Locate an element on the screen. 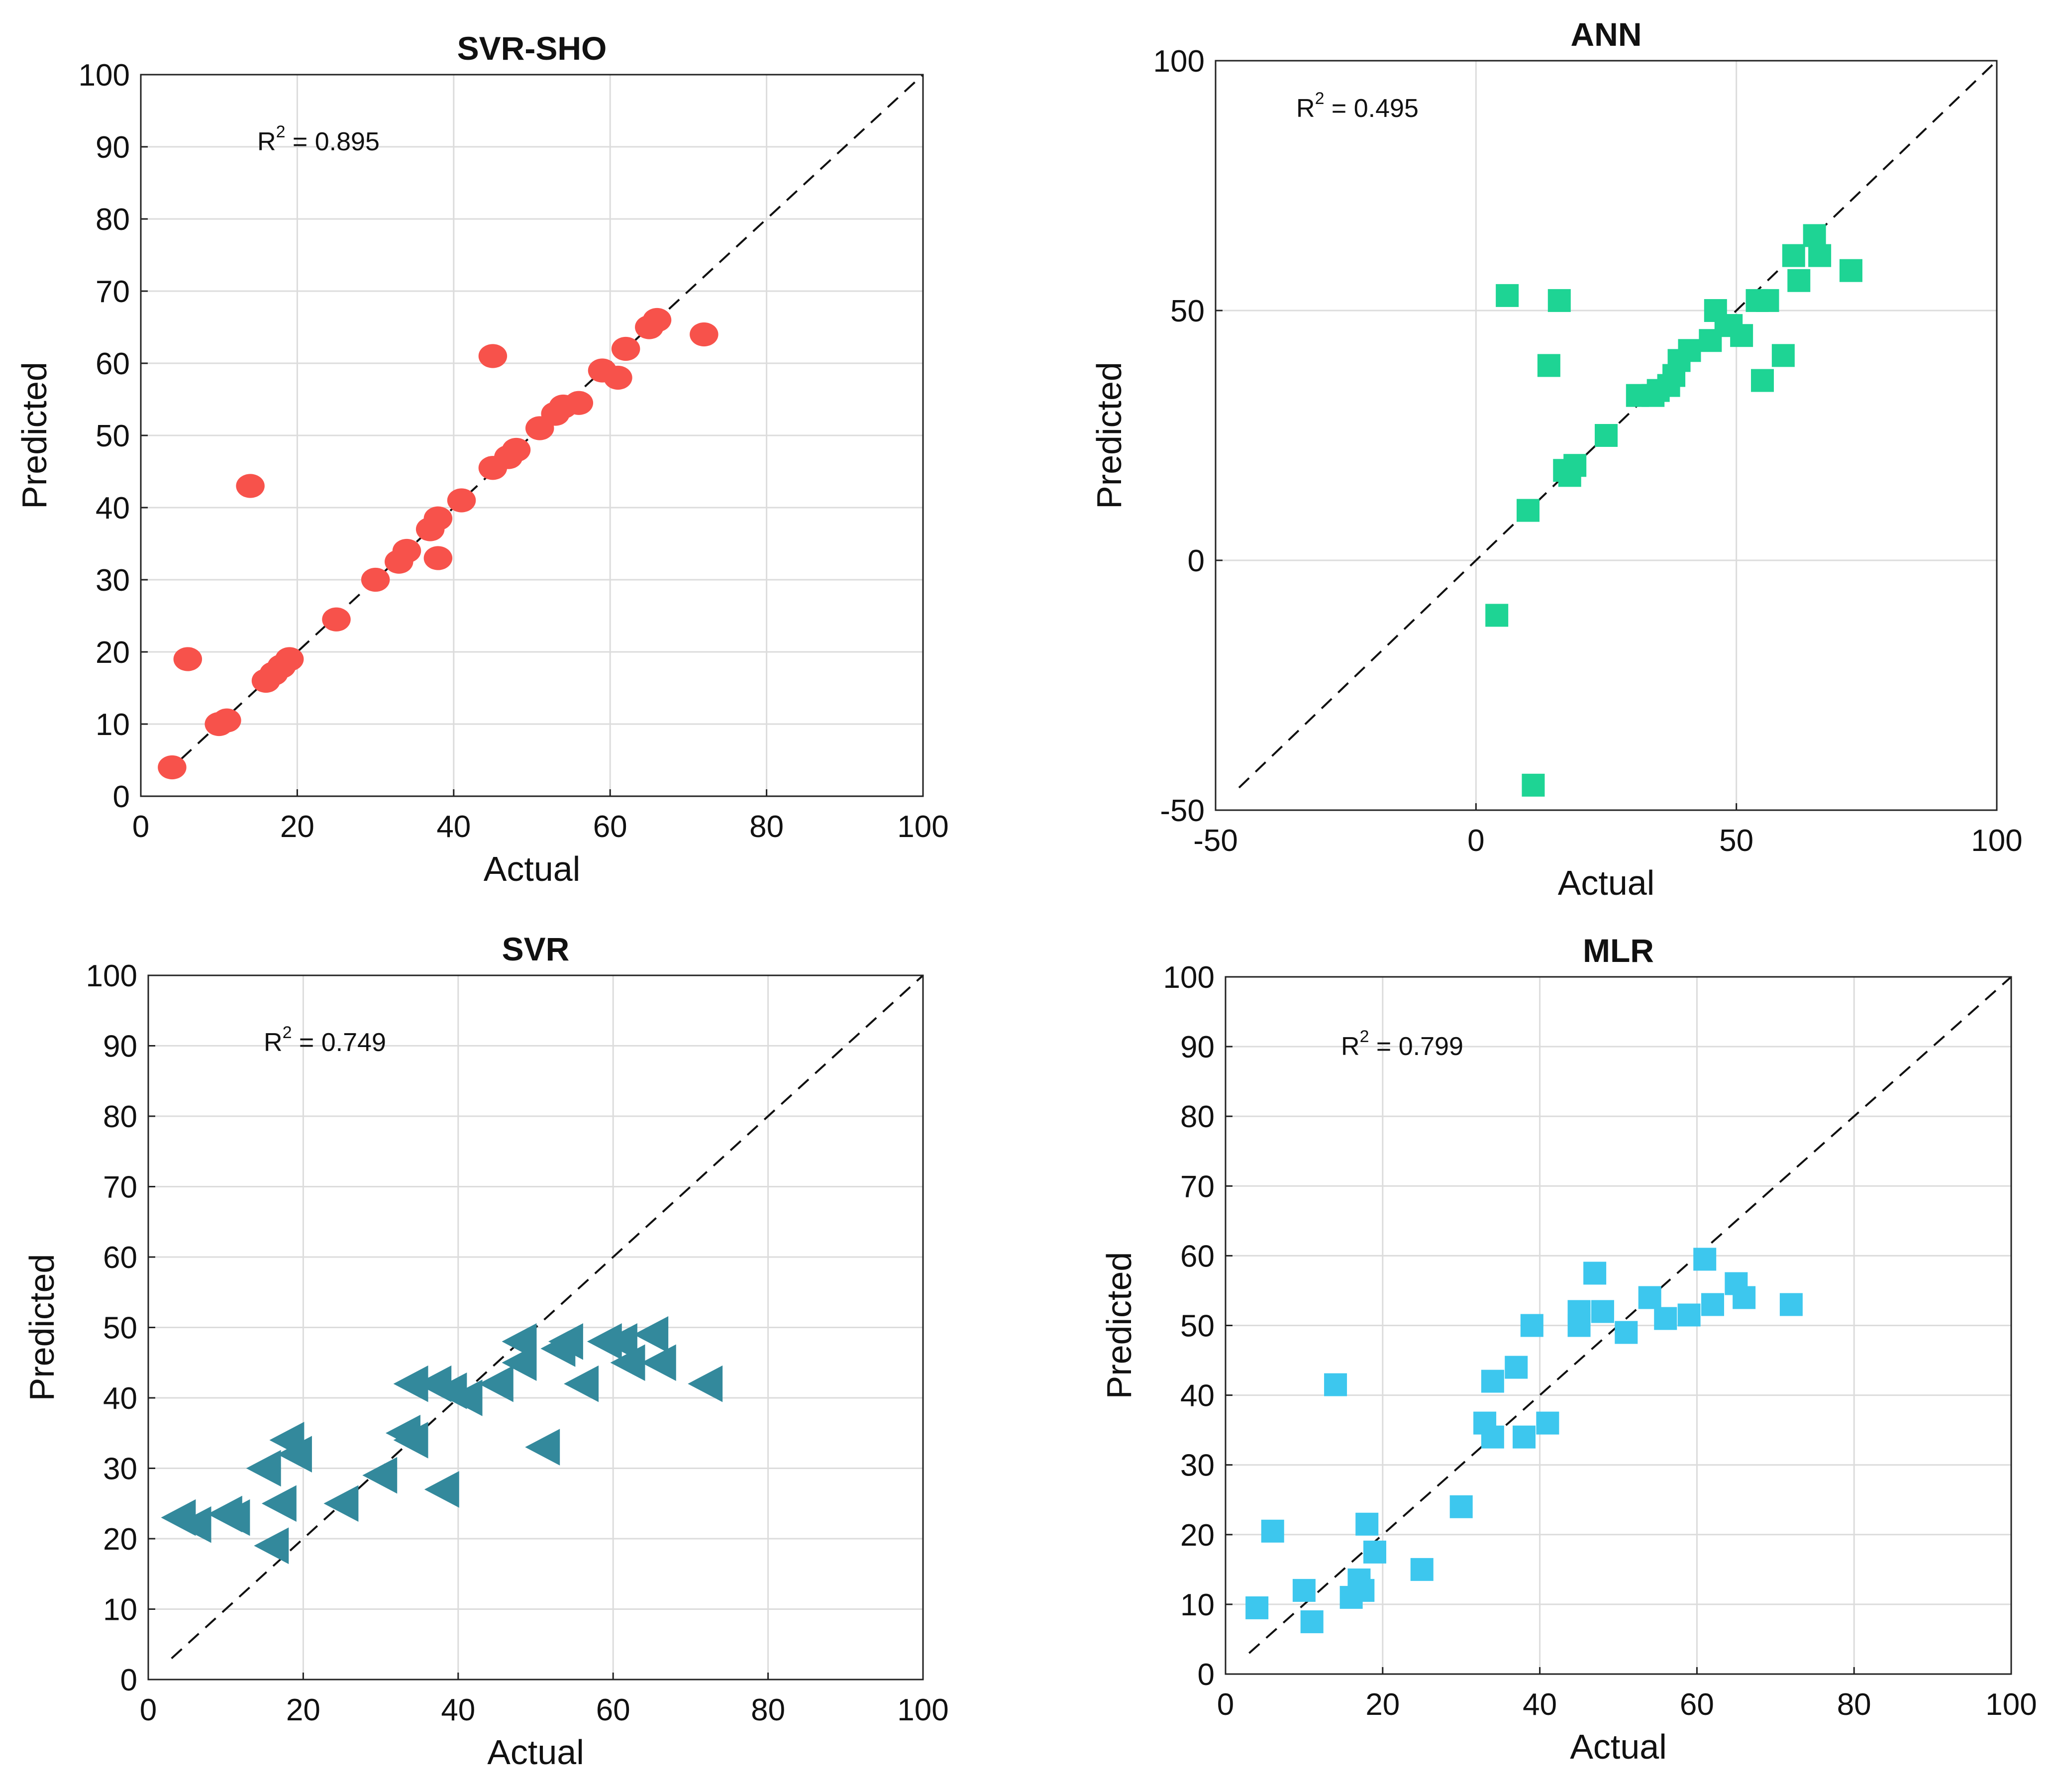 The width and height of the screenshot is (2053, 1792). y-tick-label: 20 is located at coordinates (113, 652).